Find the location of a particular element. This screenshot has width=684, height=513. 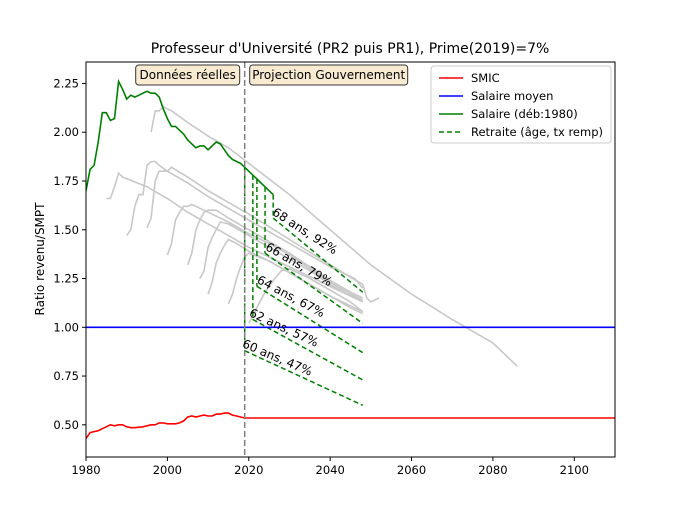

x-tick-label-3: 2020 is located at coordinates (248, 470).